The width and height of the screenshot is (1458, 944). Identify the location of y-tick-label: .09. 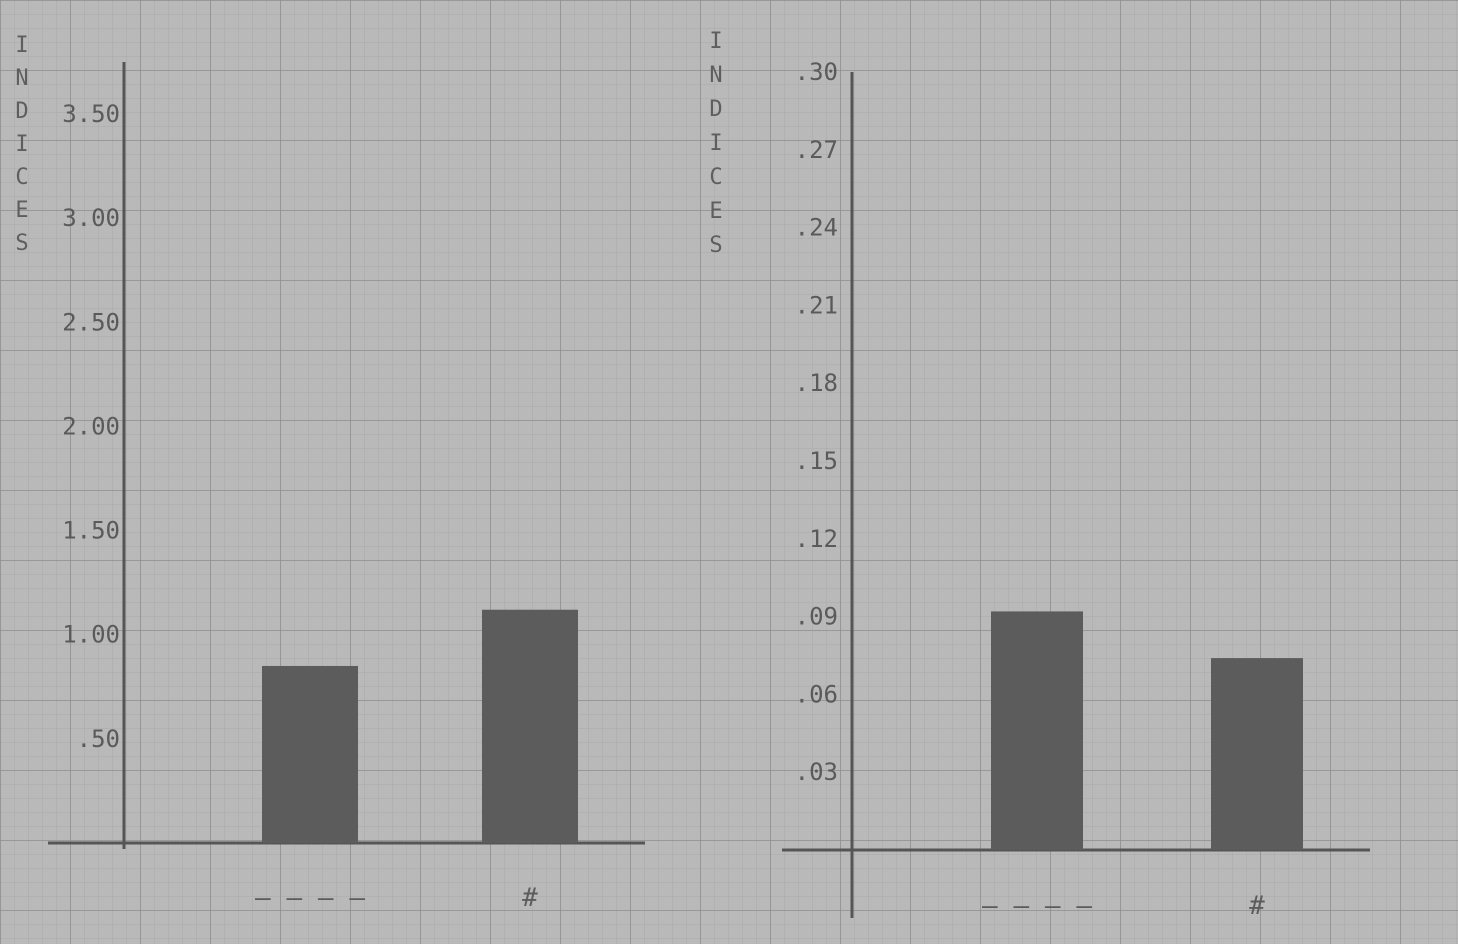
(816, 617).